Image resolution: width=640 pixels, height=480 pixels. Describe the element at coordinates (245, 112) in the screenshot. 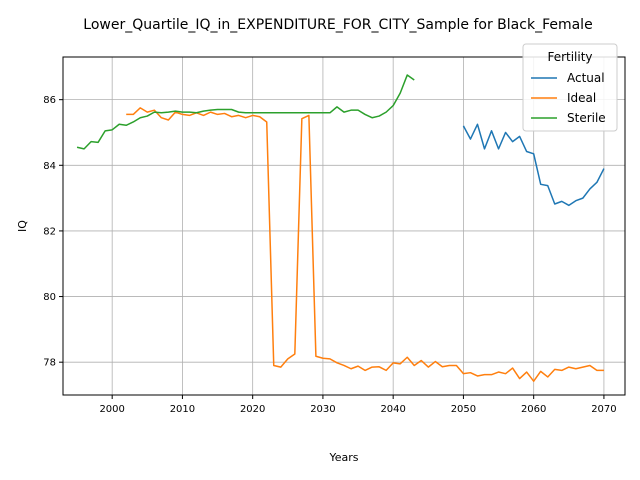

I see `series-line-sterile` at that location.